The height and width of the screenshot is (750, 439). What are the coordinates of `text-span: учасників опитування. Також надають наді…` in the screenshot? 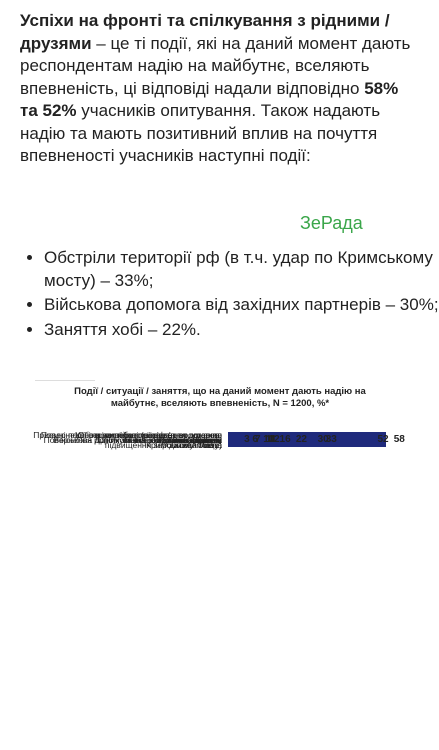 It's located at (200, 133).